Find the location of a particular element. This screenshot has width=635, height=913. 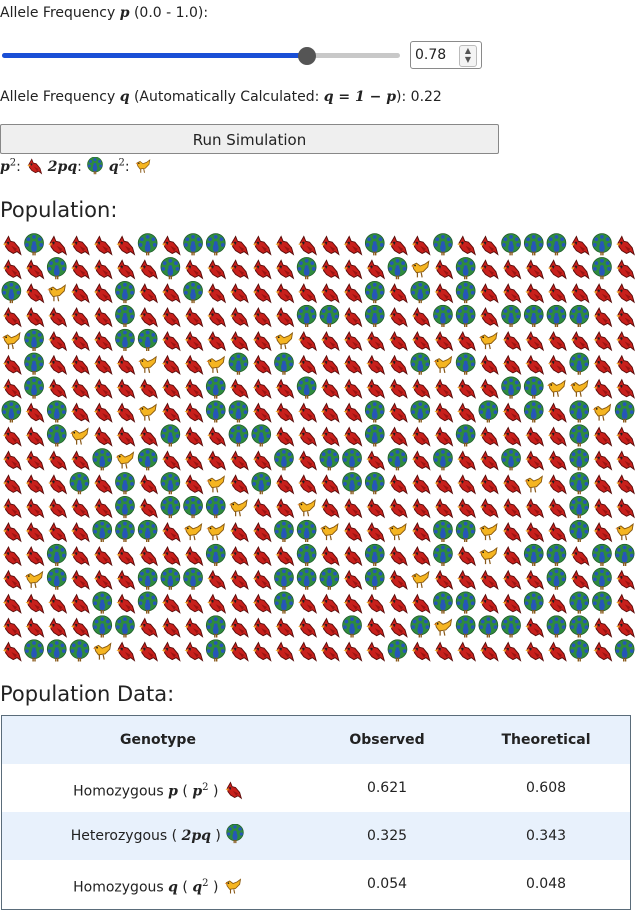

p-frequency-input: 0.78 ▲ ▼ is located at coordinates (446, 55).